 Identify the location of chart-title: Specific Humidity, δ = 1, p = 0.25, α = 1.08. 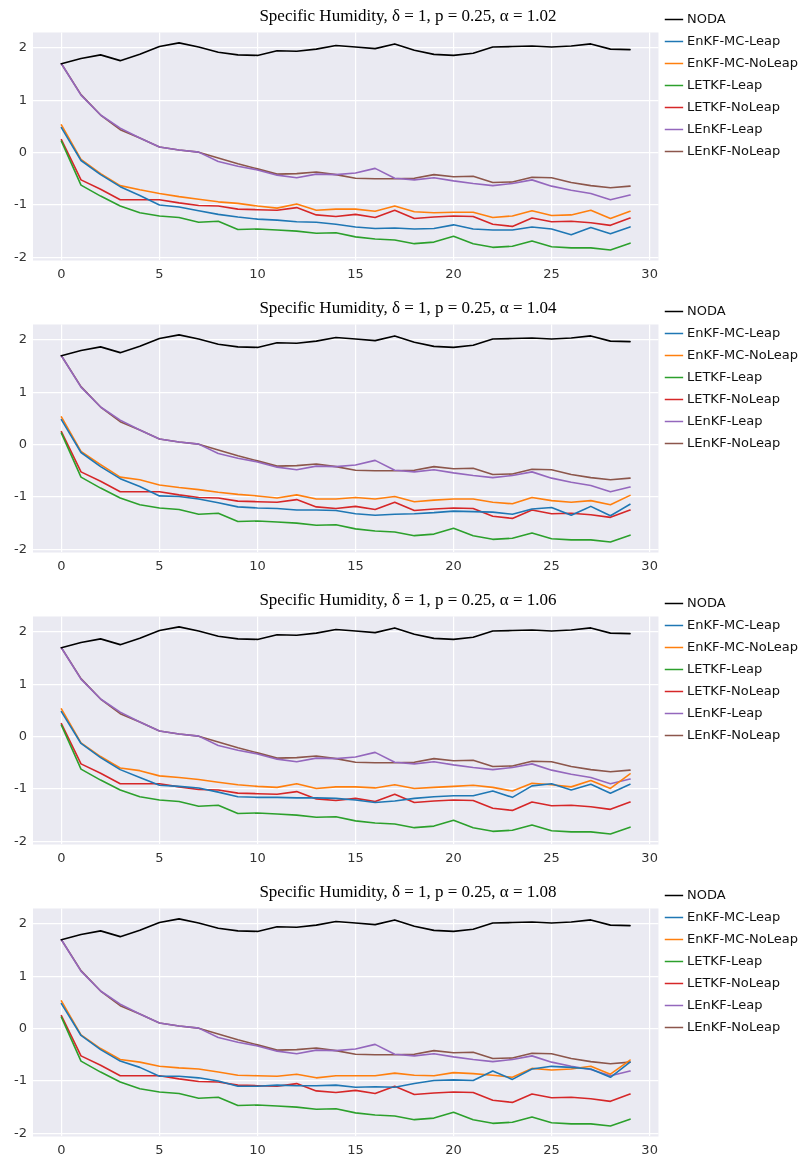
(408, 891).